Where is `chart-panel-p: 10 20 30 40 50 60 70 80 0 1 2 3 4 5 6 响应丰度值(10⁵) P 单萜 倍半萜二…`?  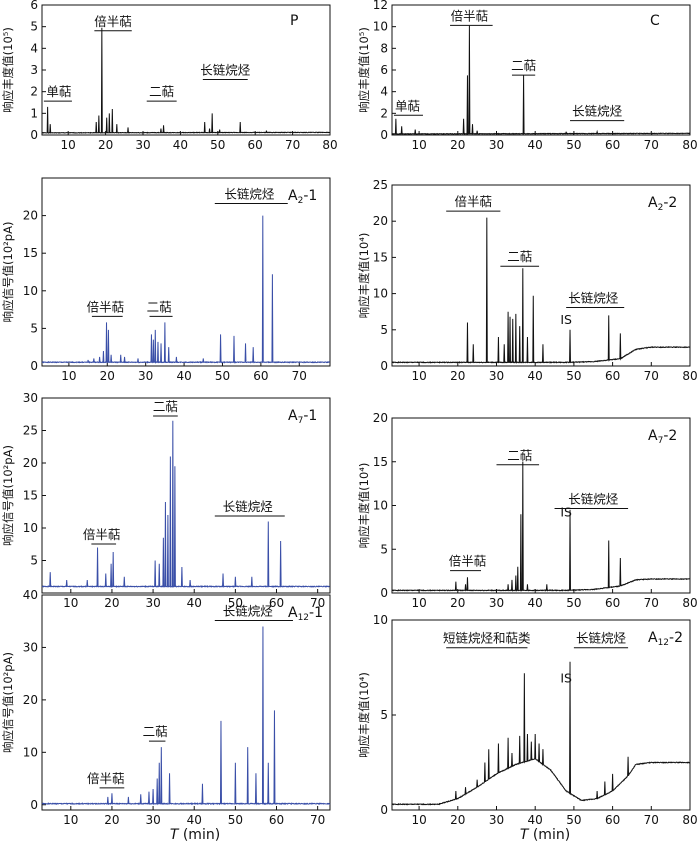
chart-panel-p: 10 20 30 40 50 60 70 80 0 1 2 3 4 5 6 响应丰度值(10⁵) P 单萜 倍半萜二… is located at coordinates (169, 76).